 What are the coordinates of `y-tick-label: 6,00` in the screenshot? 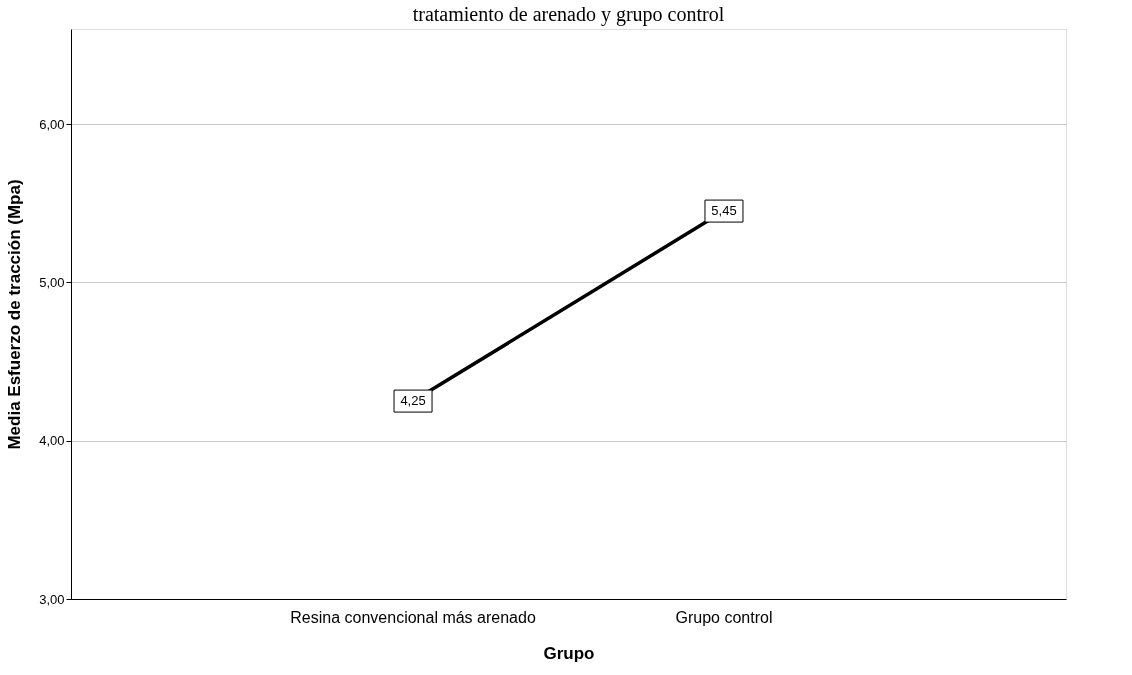 It's located at (52, 124).